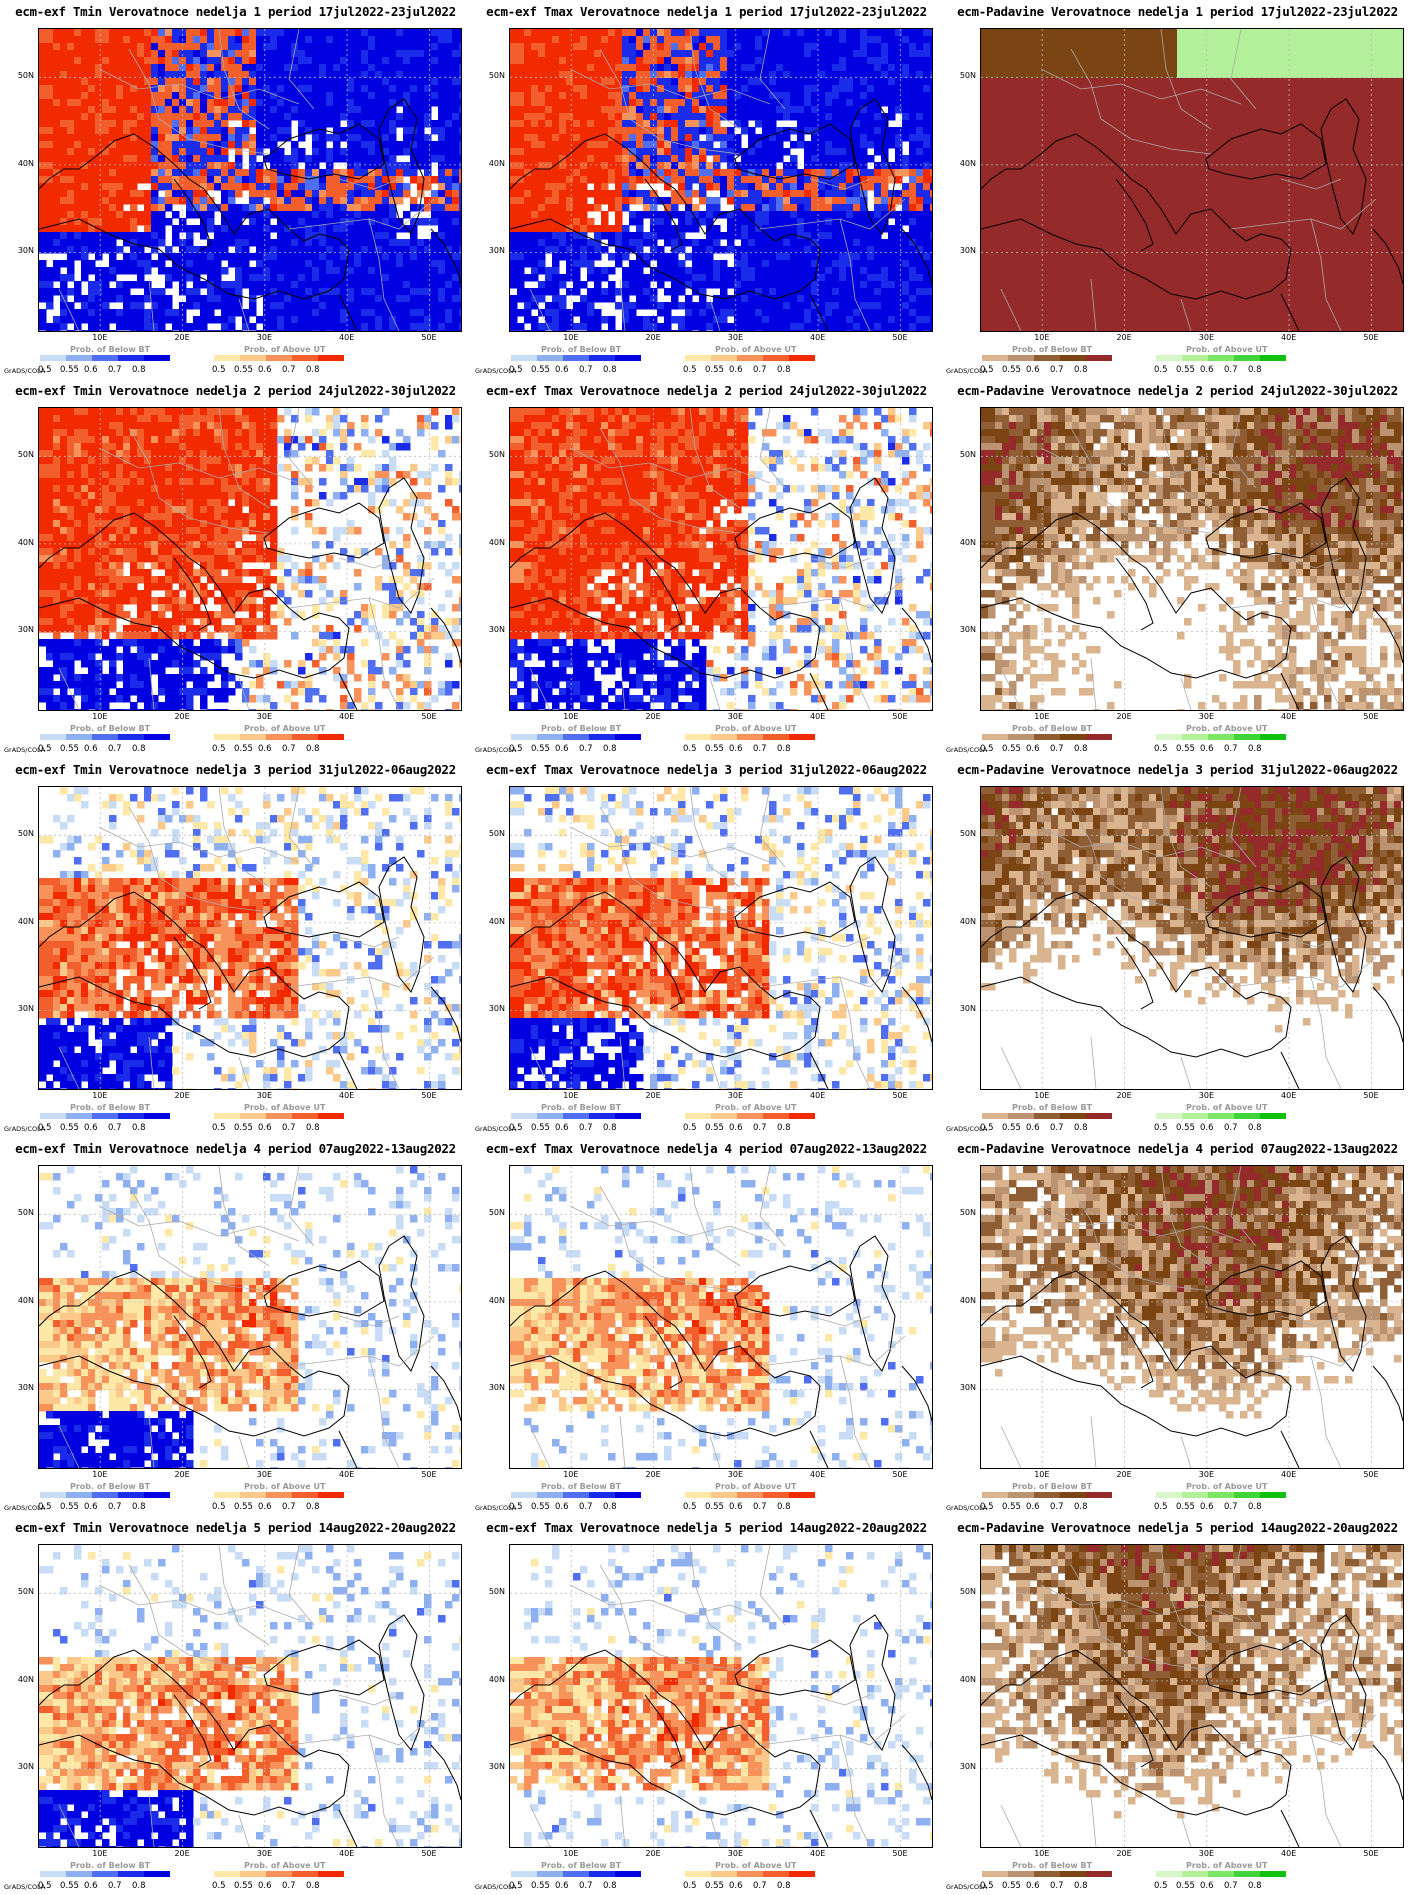 This screenshot has width=1413, height=1895. I want to click on legend-tick: 0.55, so click(243, 370).